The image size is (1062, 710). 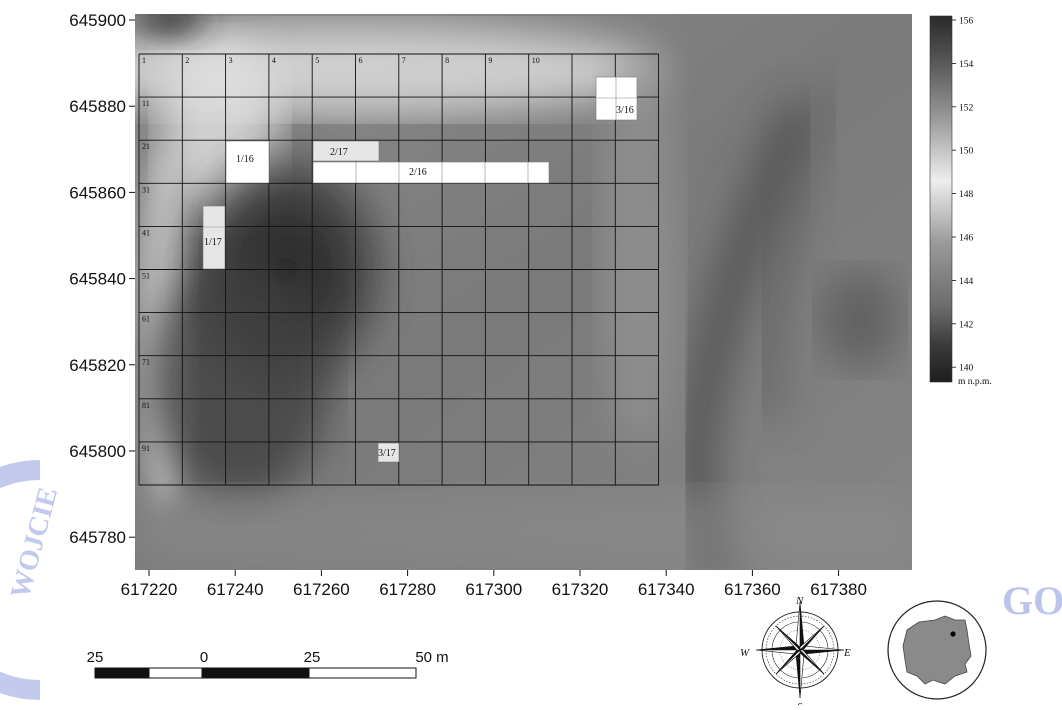 What do you see at coordinates (966, 65) in the screenshot?
I see `legend-tick-label: 154` at bounding box center [966, 65].